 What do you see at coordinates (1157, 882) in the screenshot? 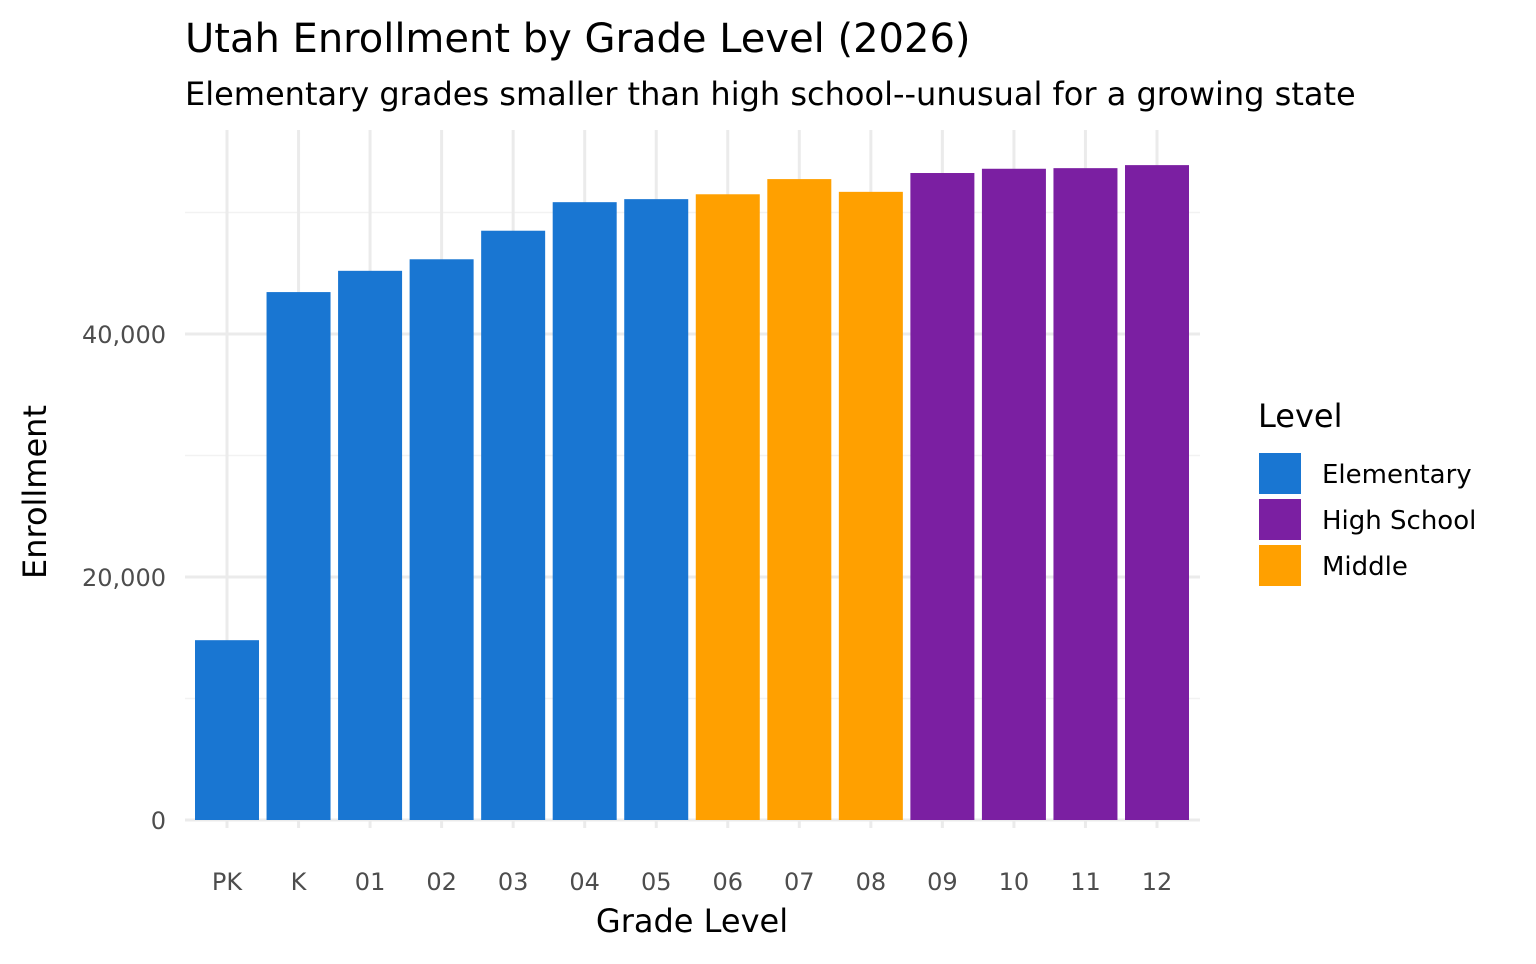
I see `x-tick-label: 12` at bounding box center [1157, 882].